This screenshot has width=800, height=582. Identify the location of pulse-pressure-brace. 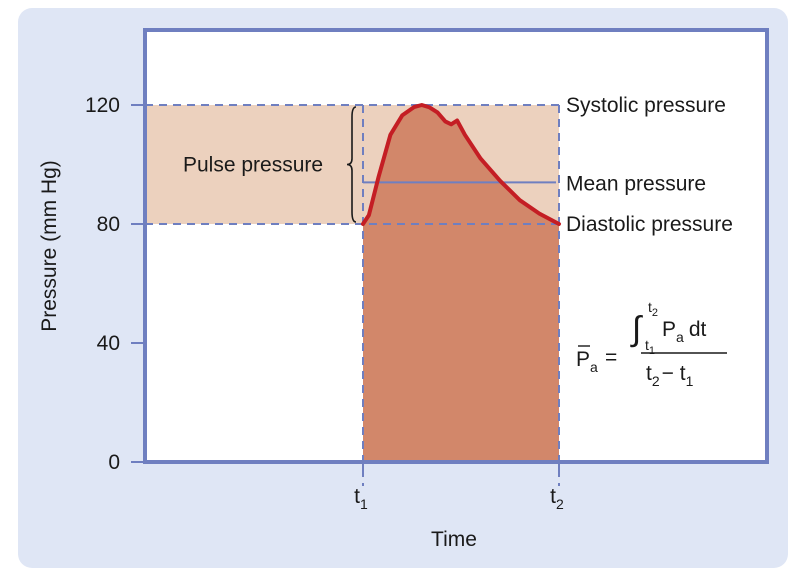
(351, 164).